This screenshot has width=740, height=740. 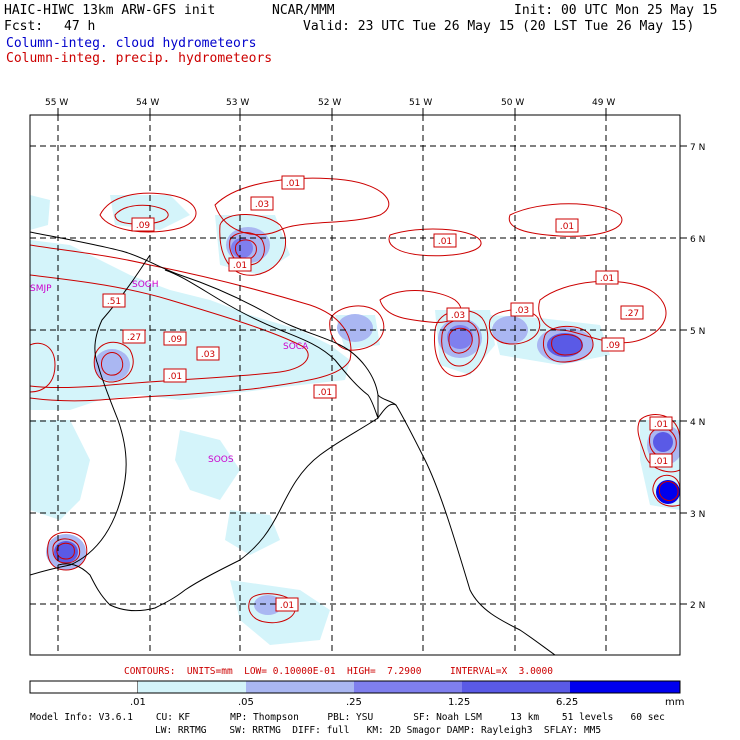 What do you see at coordinates (697, 606) in the screenshot?
I see `lat-label-2n: 2 N` at bounding box center [697, 606].